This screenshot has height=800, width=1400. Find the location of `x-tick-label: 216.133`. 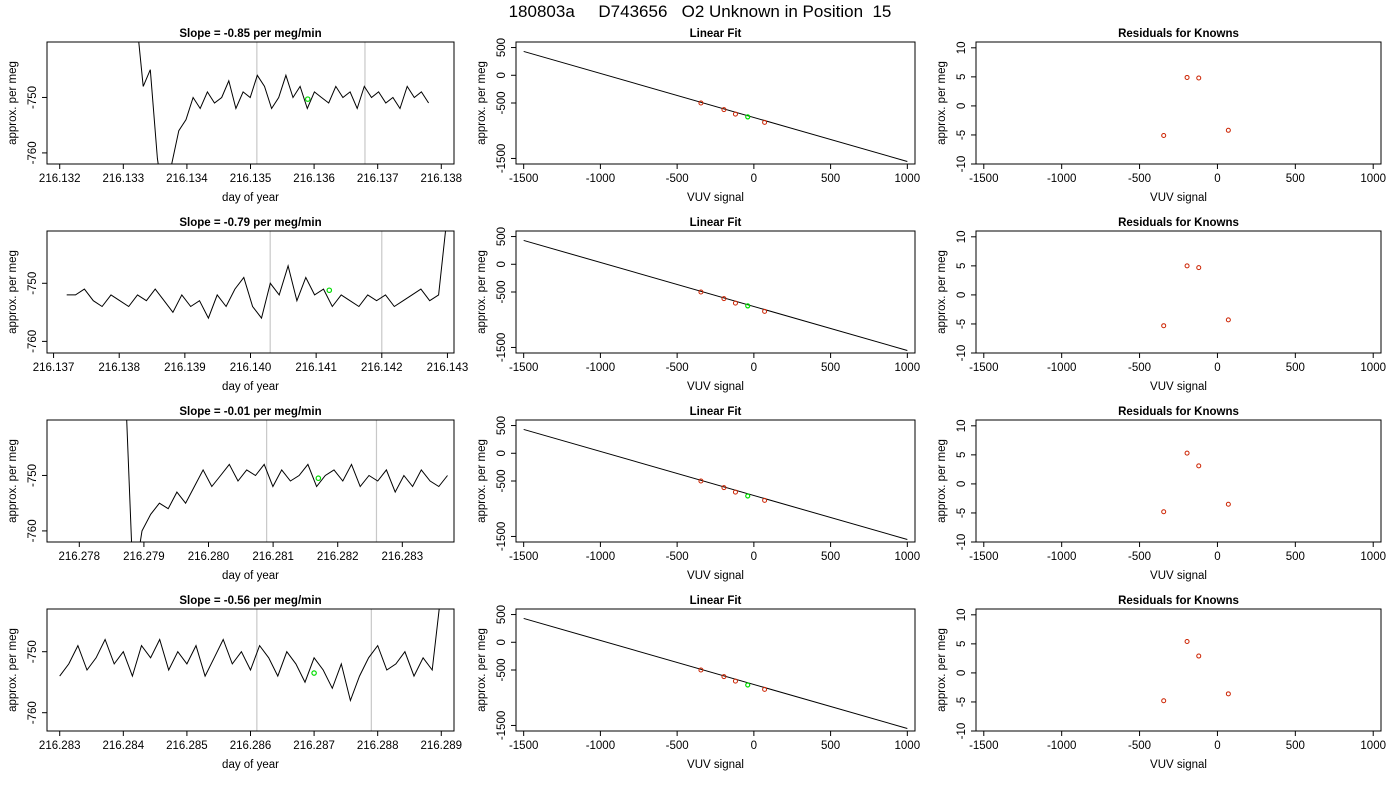

x-tick-label: 216.133 is located at coordinates (124, 179).